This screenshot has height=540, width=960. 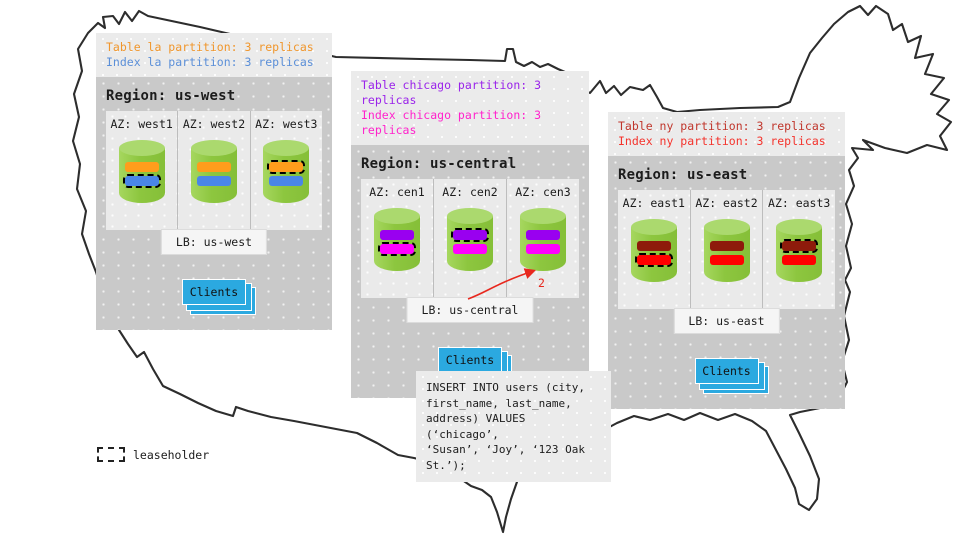 I want to click on az-column-west1: AZ: west1, so click(x=142, y=170).